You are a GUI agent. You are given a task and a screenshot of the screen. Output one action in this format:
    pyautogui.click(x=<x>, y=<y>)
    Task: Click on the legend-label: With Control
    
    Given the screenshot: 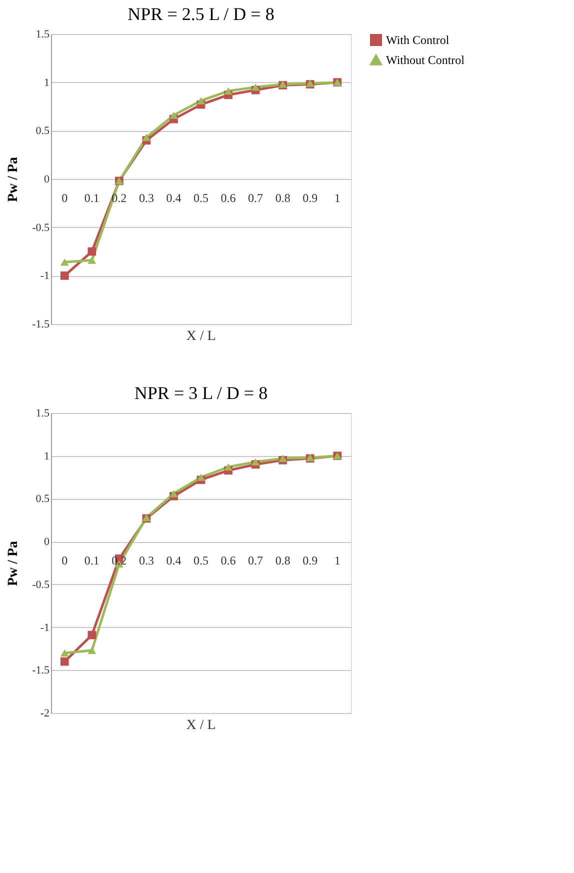 What is the action you would take?
    pyautogui.click(x=418, y=40)
    